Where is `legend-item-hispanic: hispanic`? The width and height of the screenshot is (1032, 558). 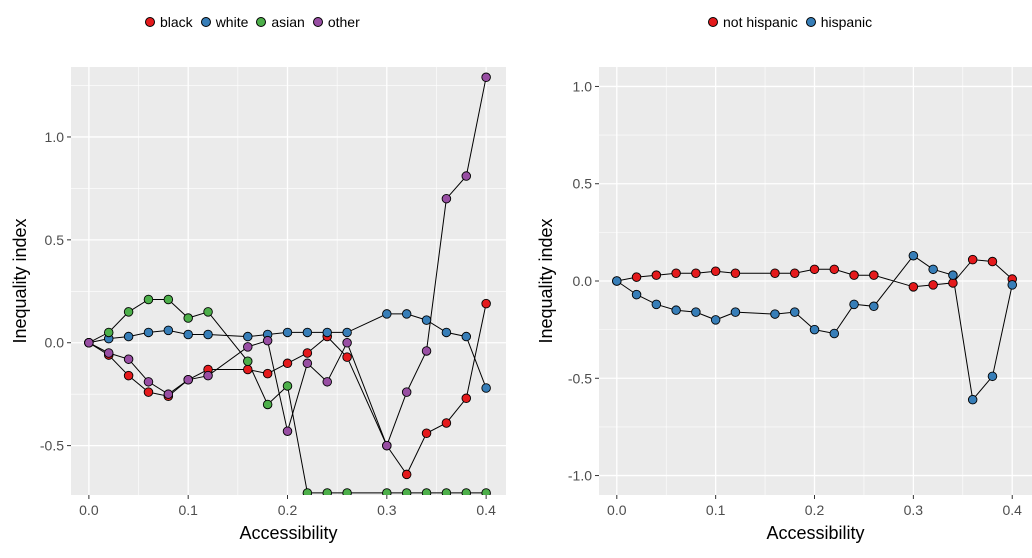
legend-item-hispanic: hispanic is located at coordinates (839, 22).